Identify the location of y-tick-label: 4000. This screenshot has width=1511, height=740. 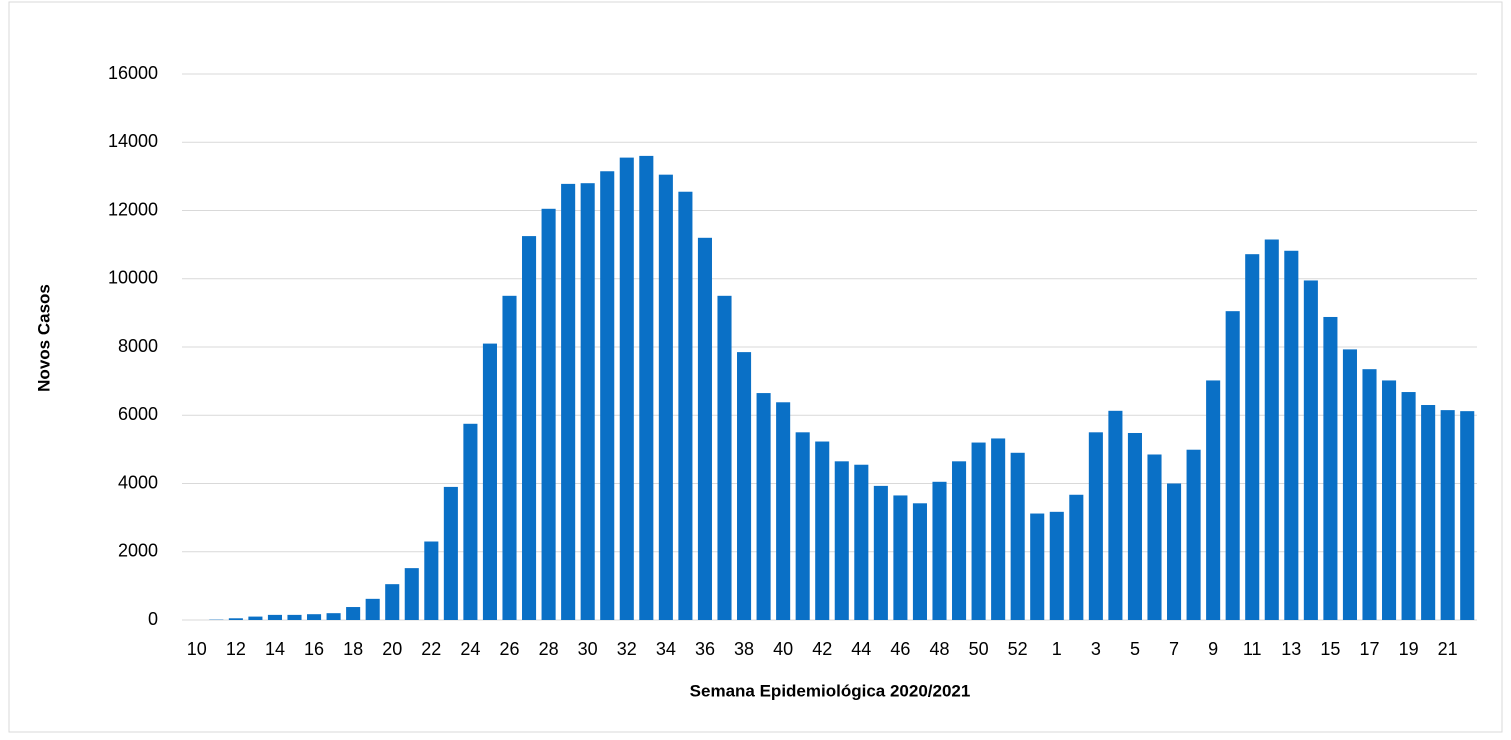
(138, 482).